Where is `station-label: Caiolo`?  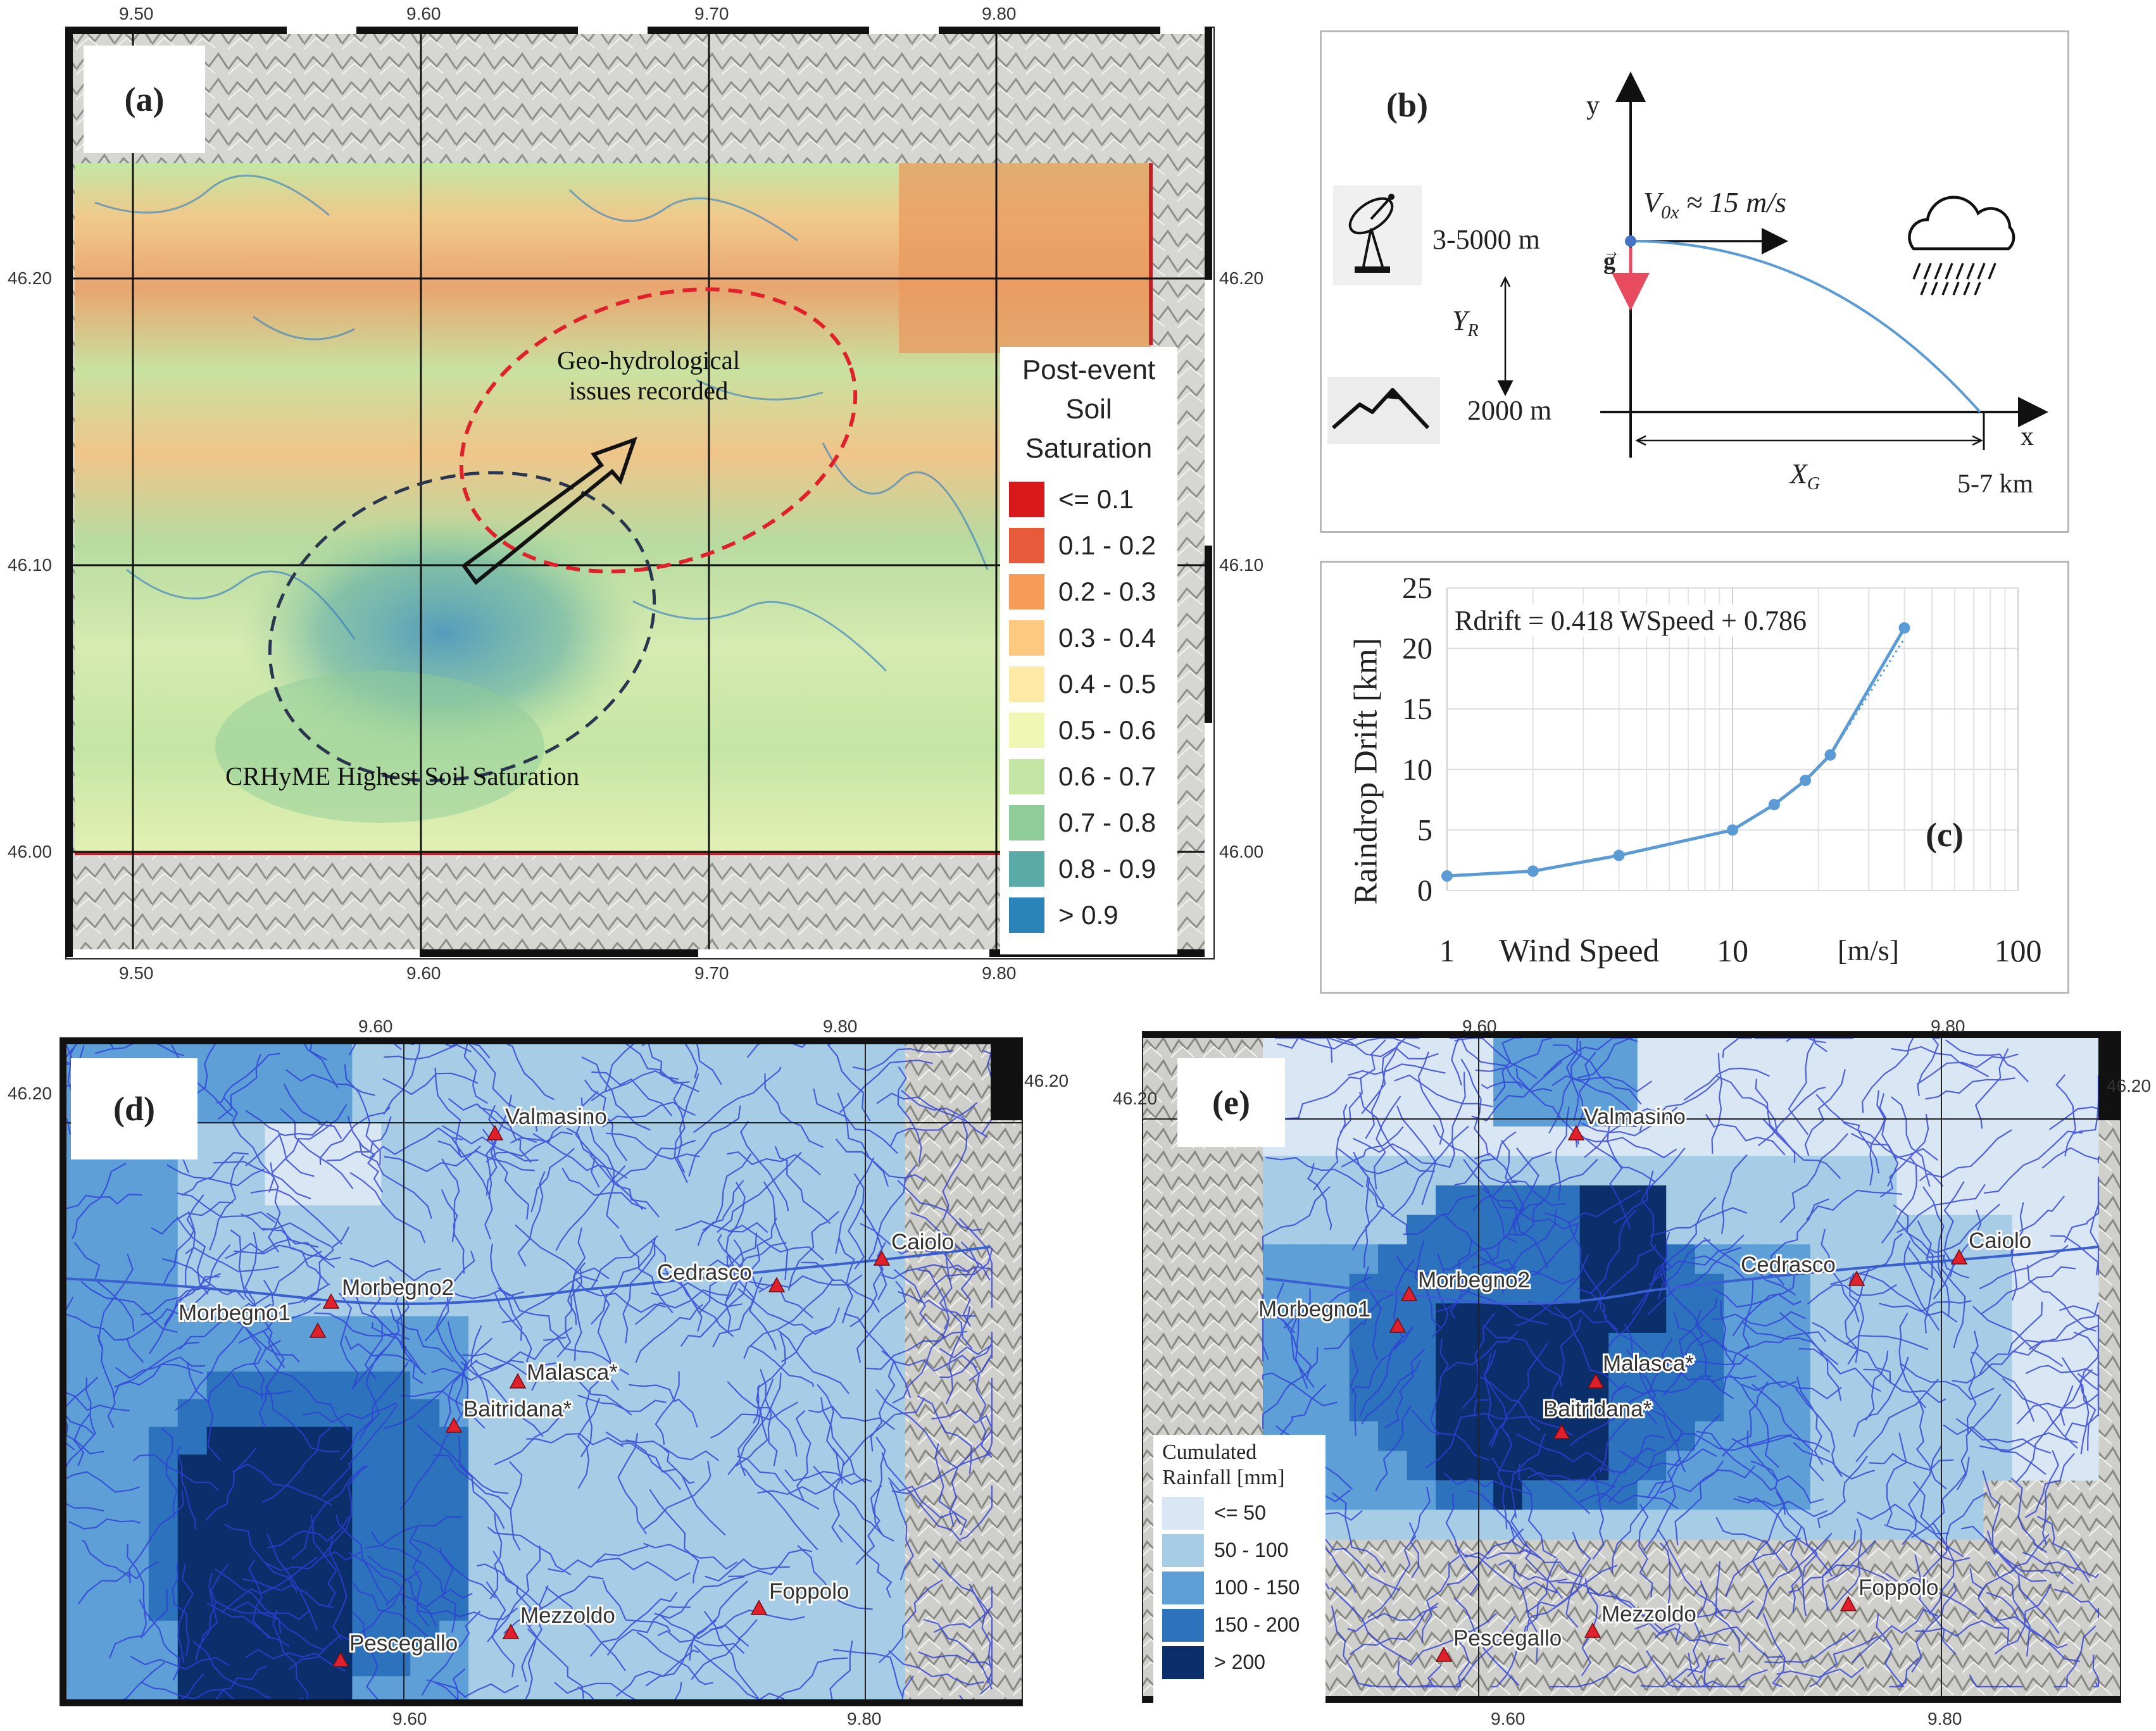
station-label: Caiolo is located at coordinates (2000, 1240).